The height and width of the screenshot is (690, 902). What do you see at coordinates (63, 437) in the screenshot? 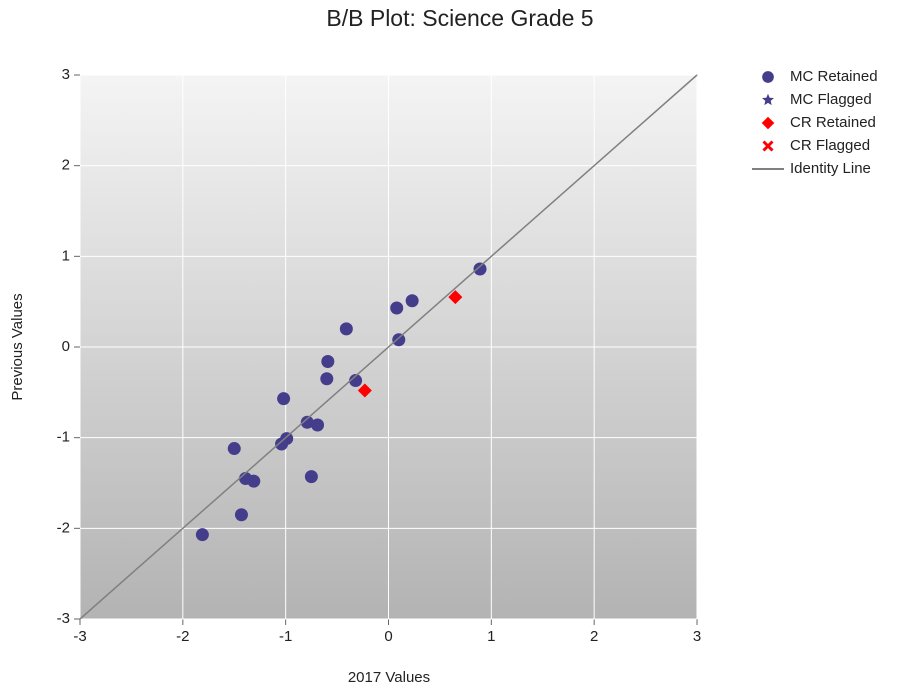
I see `y-tick-label: -1` at bounding box center [63, 437].